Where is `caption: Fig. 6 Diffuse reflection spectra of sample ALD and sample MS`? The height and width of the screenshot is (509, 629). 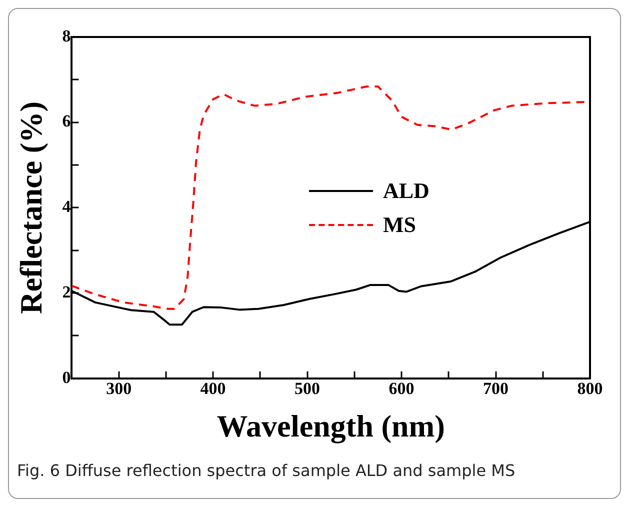
caption: Fig. 6 Diffuse reflection spectra of sample ALD and sample MS is located at coordinates (266, 470).